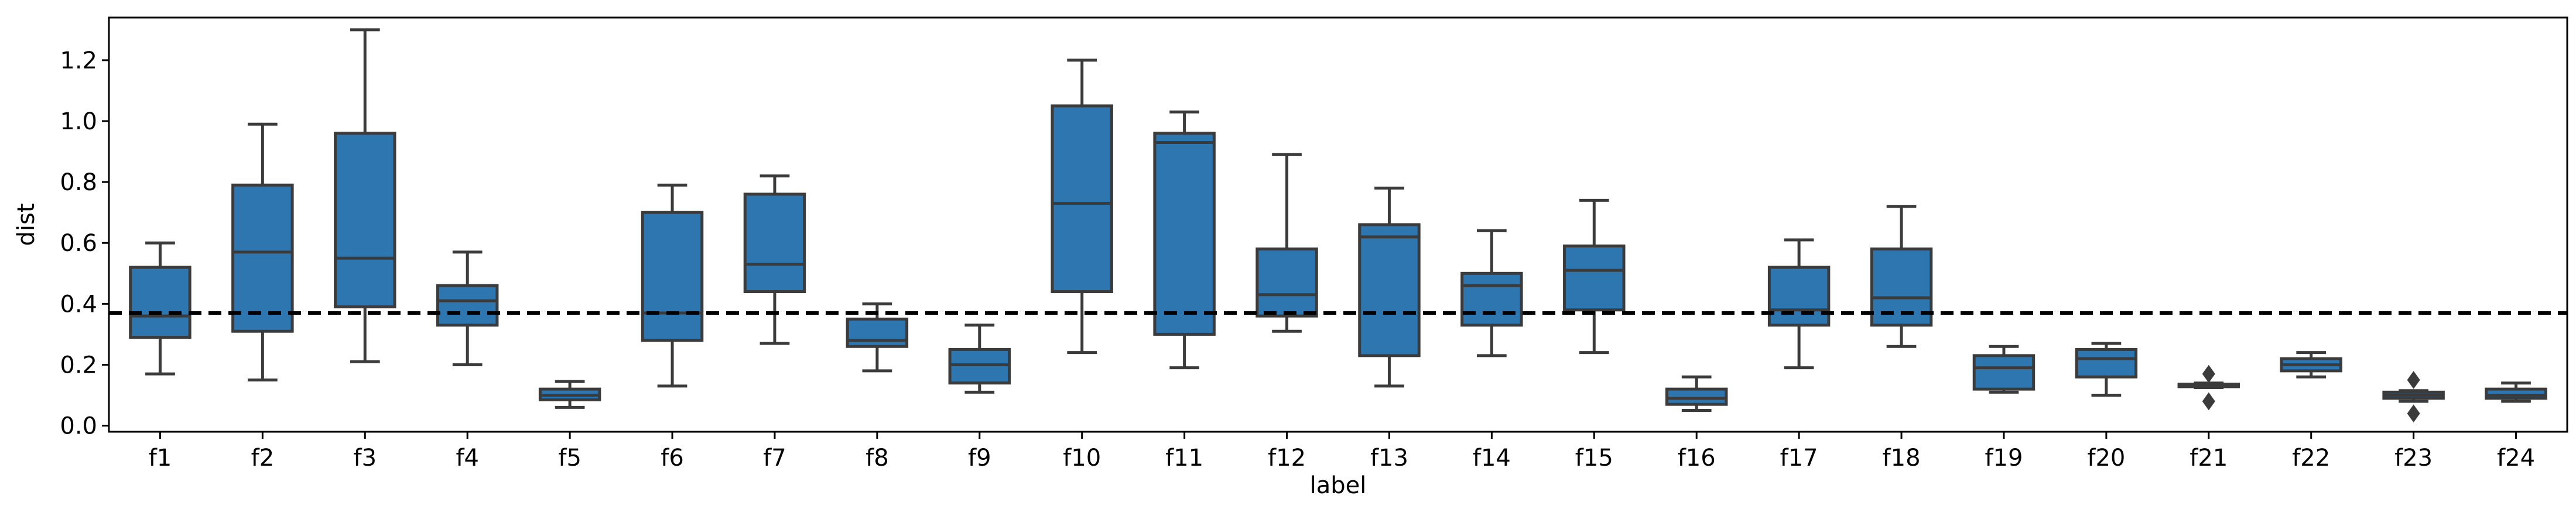  I want to click on x-tick-label: f11, so click(1184, 458).